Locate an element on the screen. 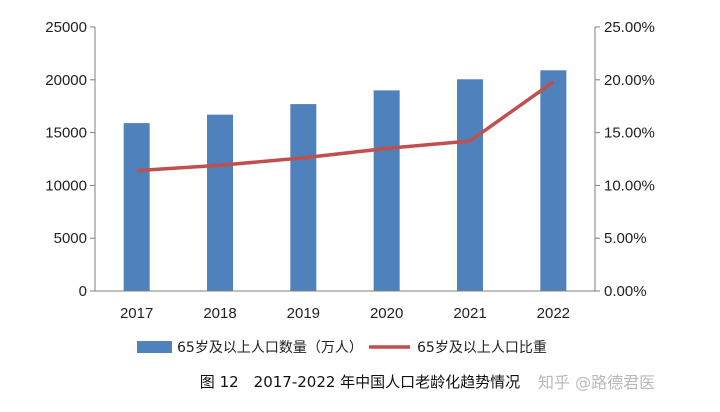  bar-2020 is located at coordinates (386, 190).